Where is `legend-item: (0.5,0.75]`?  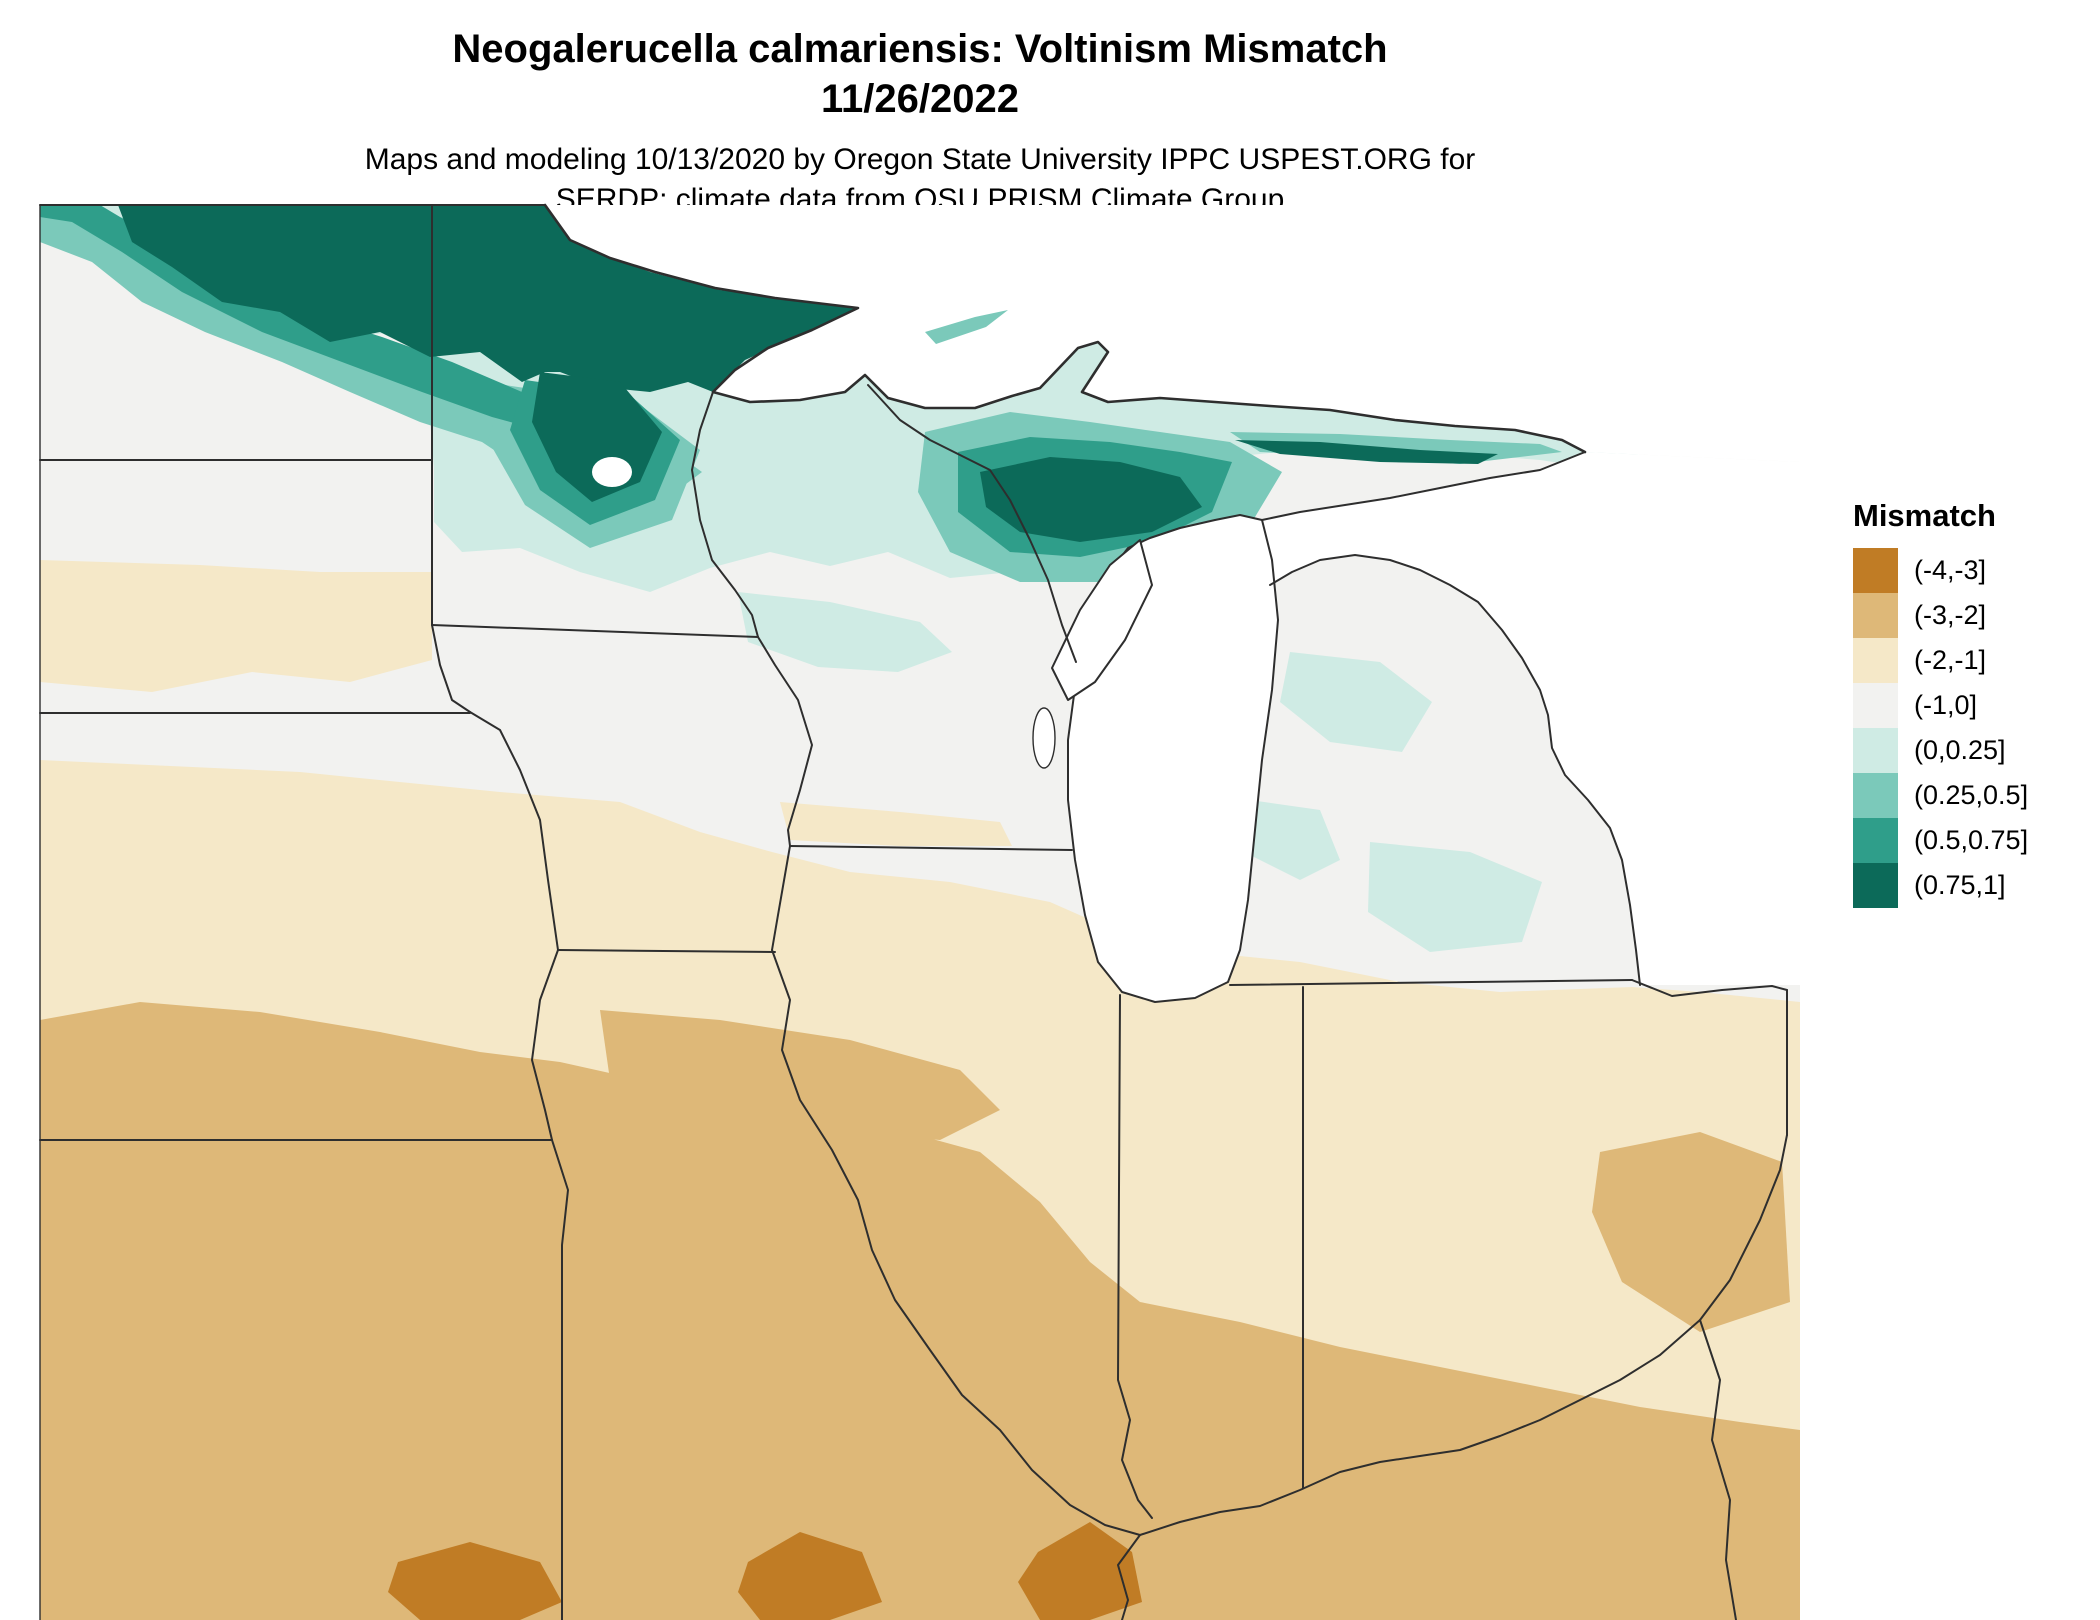
legend-item: (0.5,0.75] is located at coordinates (1940, 840).